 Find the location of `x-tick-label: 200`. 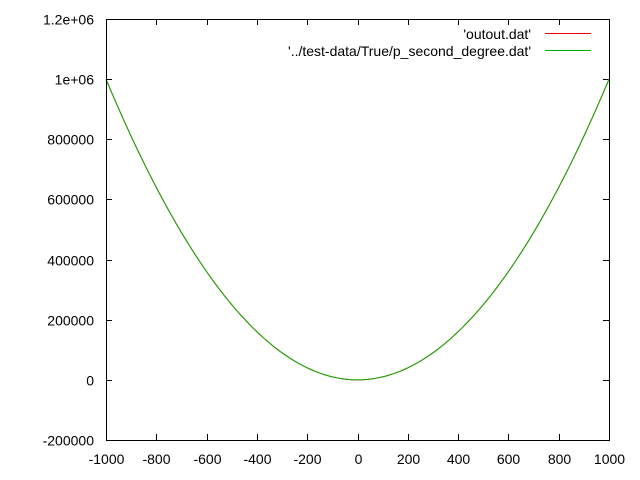

x-tick-label: 200 is located at coordinates (409, 459).